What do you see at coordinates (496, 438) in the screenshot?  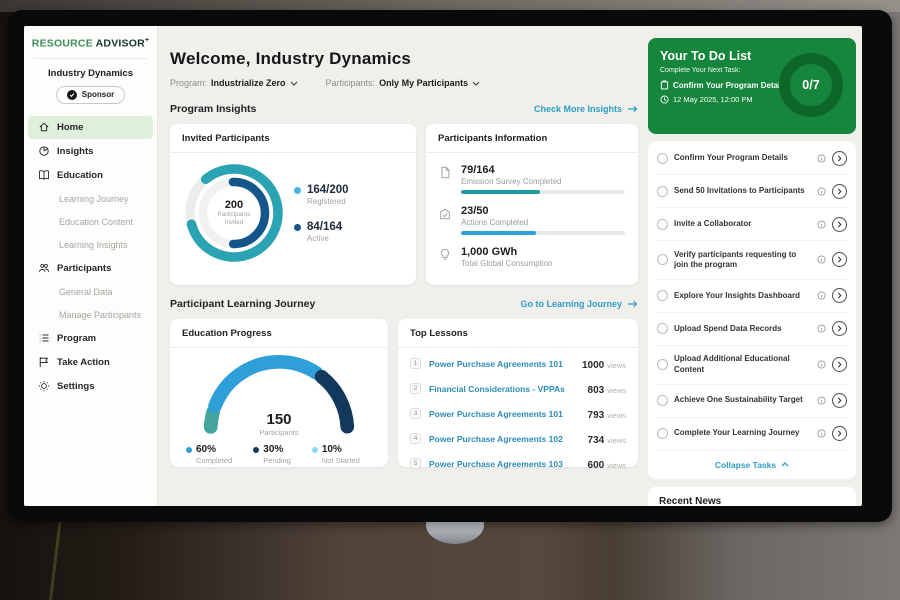 I see `lesson-link: Power Purchase Agreements 102` at bounding box center [496, 438].